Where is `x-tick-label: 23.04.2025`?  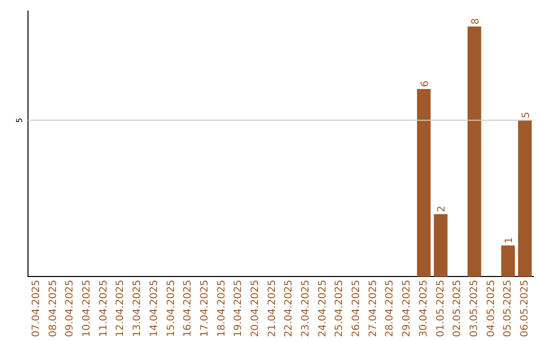 x-tick-label: 23.04.2025 is located at coordinates (306, 309).